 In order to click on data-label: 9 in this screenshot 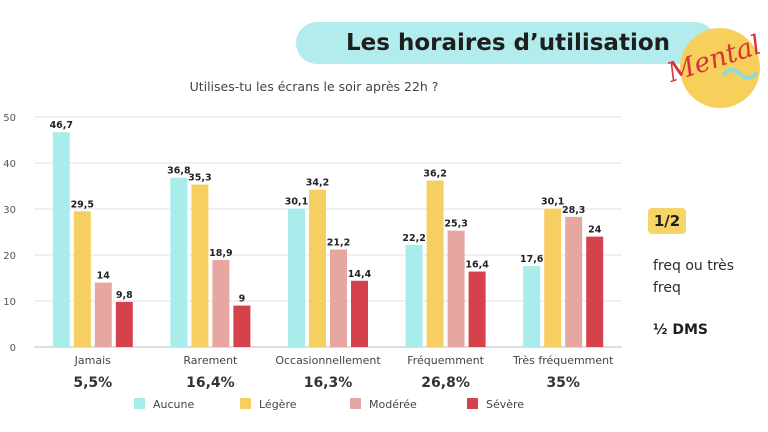, I will do `click(242, 299)`.